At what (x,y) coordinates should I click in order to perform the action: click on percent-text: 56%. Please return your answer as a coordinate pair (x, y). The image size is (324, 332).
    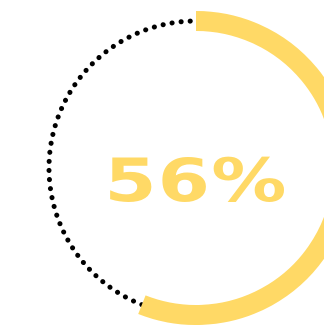
    Looking at the image, I should click on (196, 181).